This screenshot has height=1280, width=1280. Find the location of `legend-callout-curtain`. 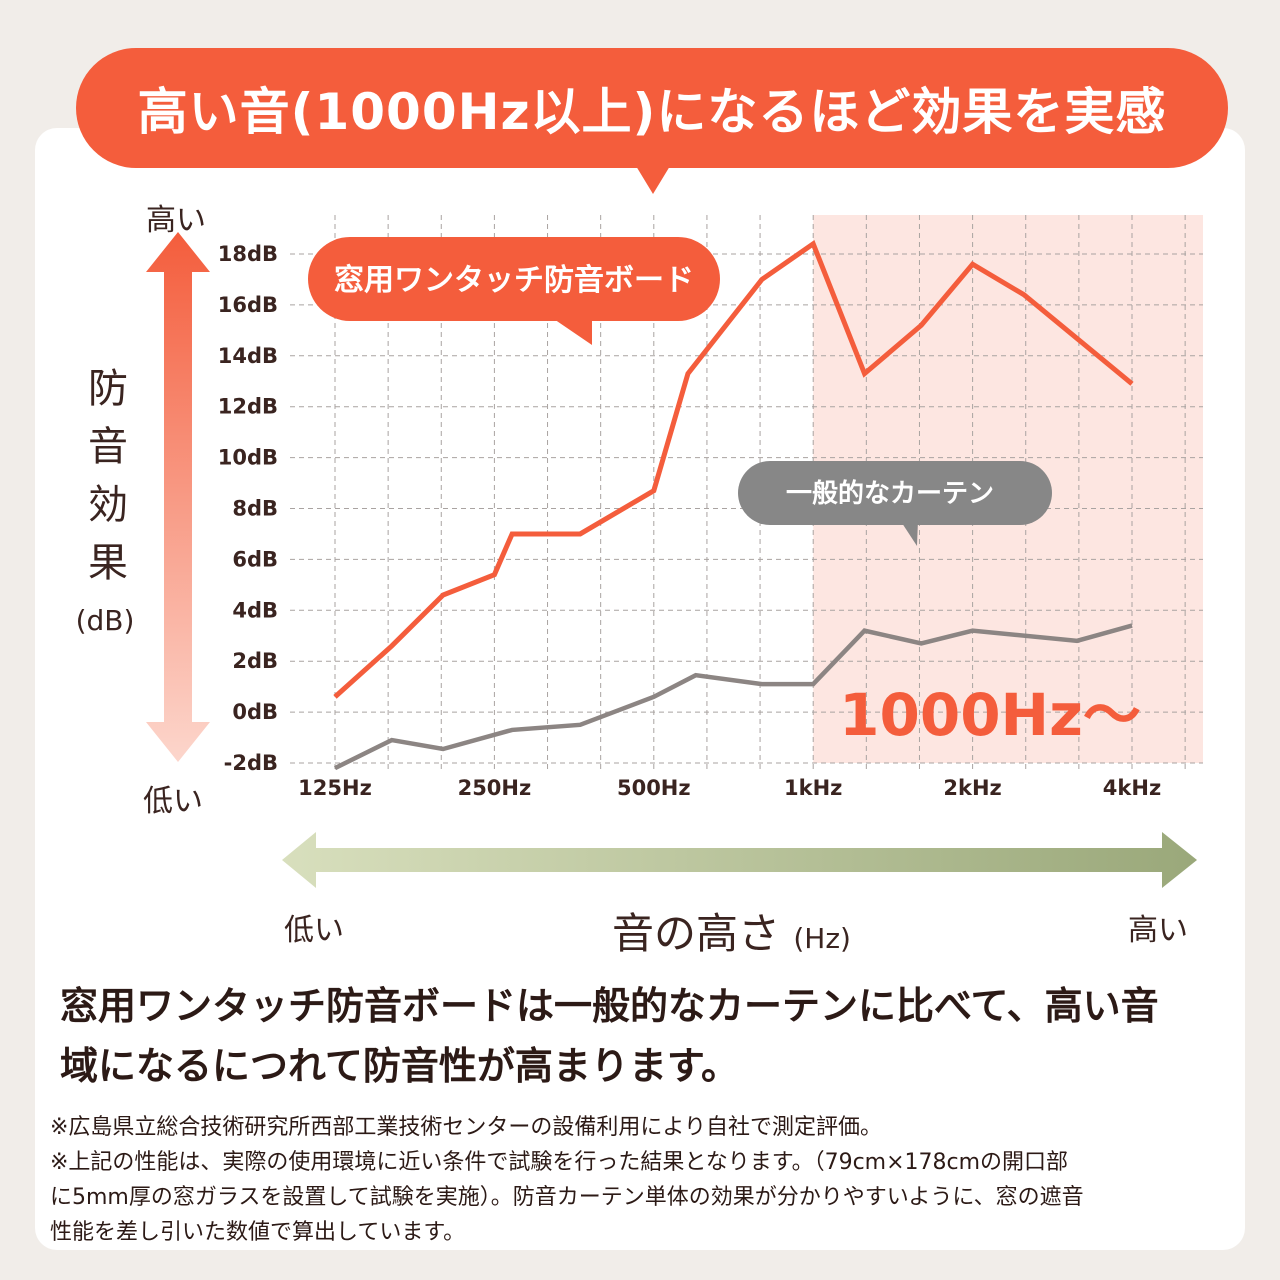

legend-callout-curtain is located at coordinates (895, 493).